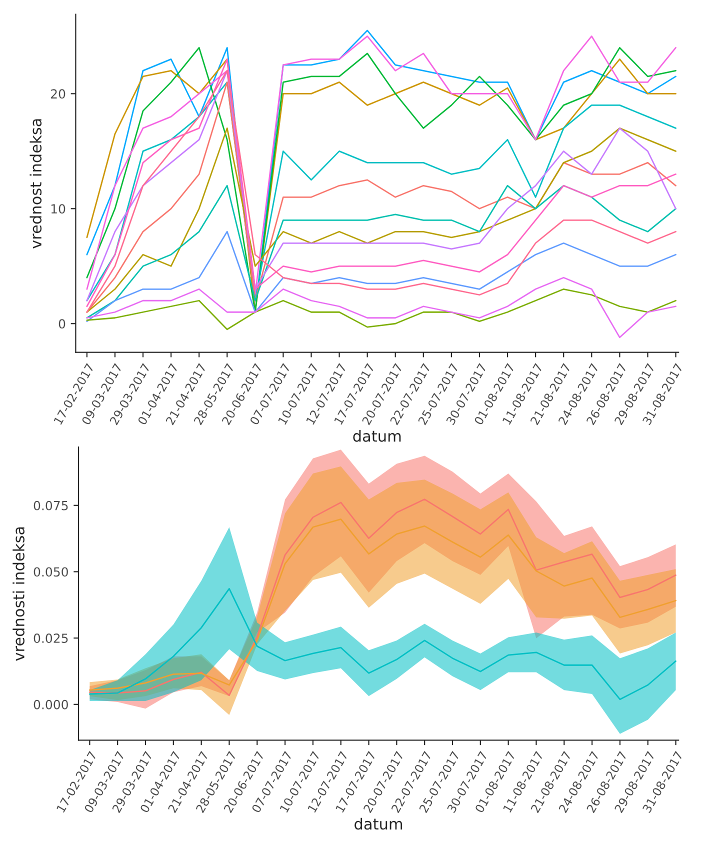 Image resolution: width=701 pixels, height=845 pixels. I want to click on y-tick-label: 20, so click(58, 94).